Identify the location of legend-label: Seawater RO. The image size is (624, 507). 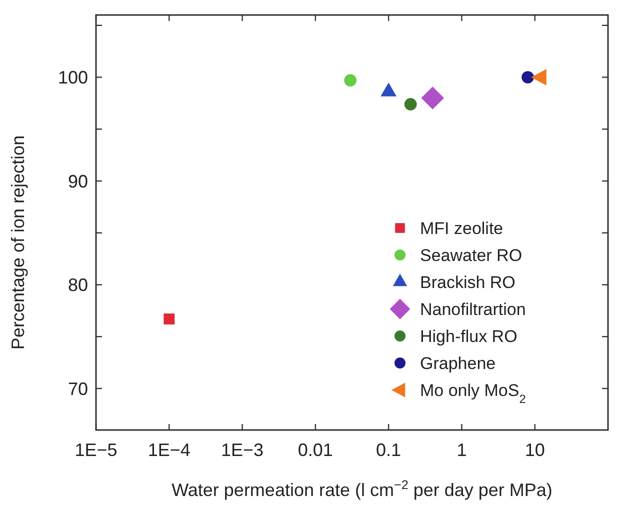
(471, 255).